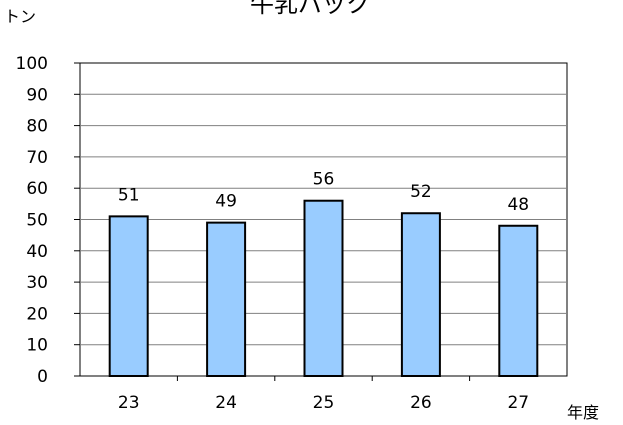 Image resolution: width=623 pixels, height=425 pixels. Describe the element at coordinates (310, 9) in the screenshot. I see `chart-title: 牛乳パック` at that location.